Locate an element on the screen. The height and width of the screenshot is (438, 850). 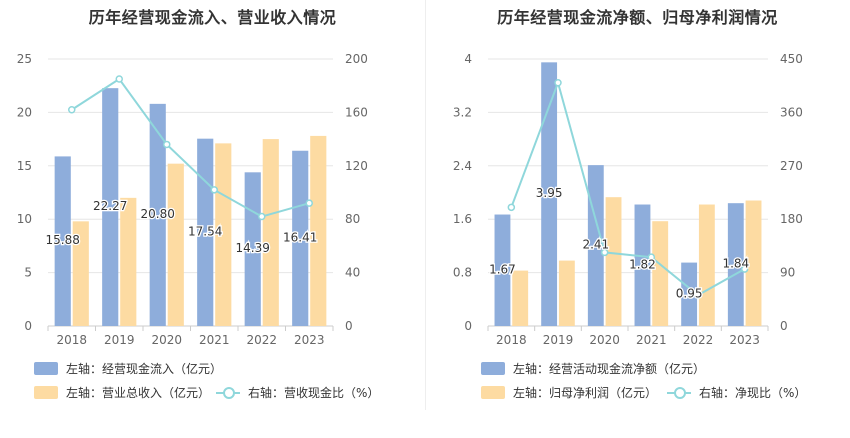
bar-data-label: 15.88 is located at coordinates (63, 240).